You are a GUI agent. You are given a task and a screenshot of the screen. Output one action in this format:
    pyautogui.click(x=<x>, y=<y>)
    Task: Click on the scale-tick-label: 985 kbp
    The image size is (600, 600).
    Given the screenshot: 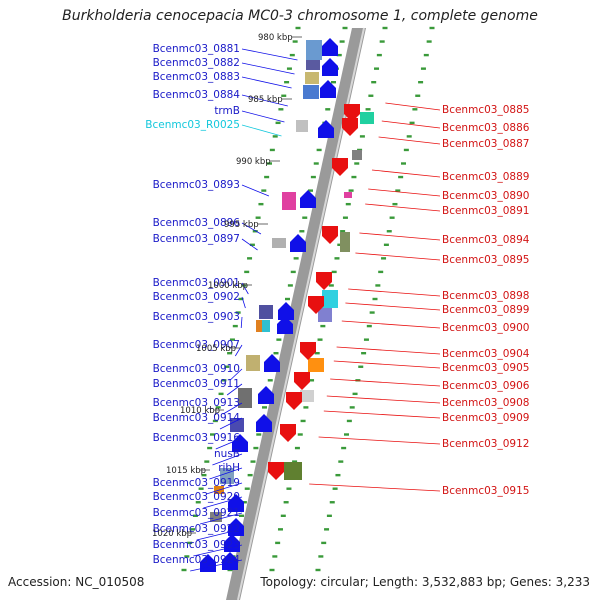 What is the action you would take?
    pyautogui.click(x=265, y=100)
    